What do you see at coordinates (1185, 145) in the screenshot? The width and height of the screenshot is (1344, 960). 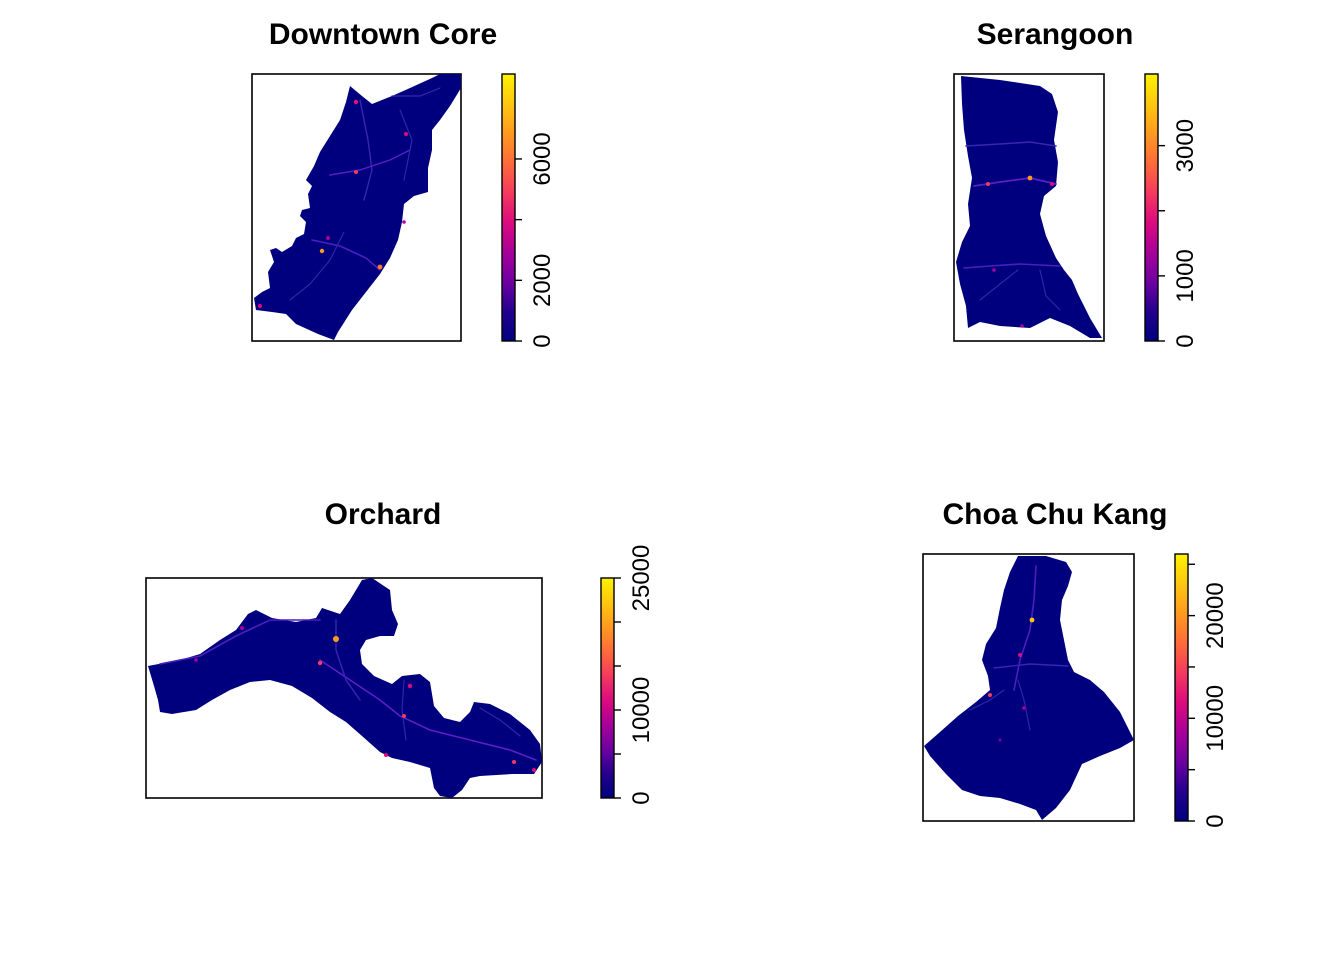 I see `colorbar-tick-label: 3000` at bounding box center [1185, 145].